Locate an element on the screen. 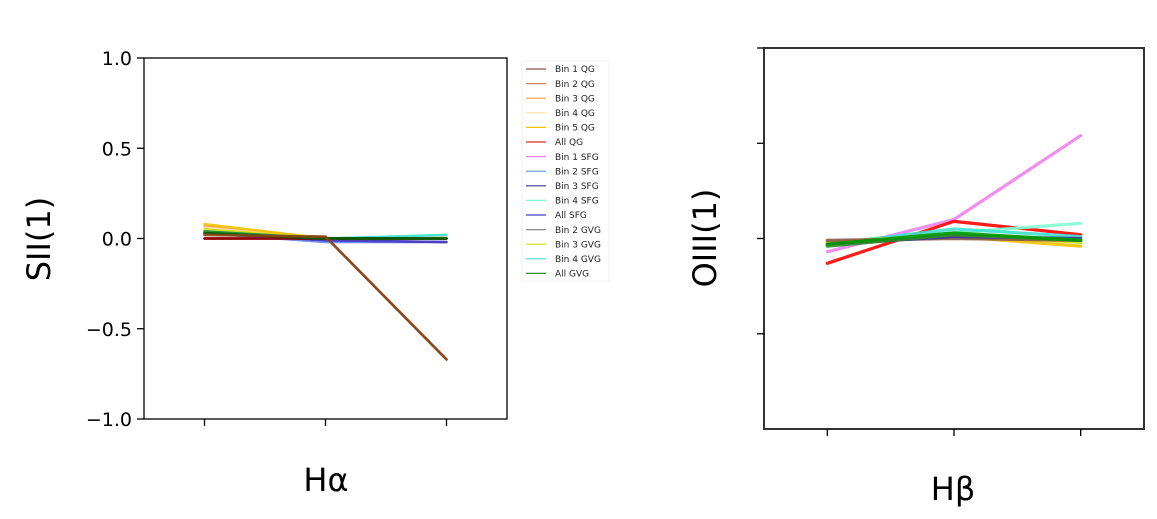  legend-label-2: Bin 2 QG is located at coordinates (575, 85).